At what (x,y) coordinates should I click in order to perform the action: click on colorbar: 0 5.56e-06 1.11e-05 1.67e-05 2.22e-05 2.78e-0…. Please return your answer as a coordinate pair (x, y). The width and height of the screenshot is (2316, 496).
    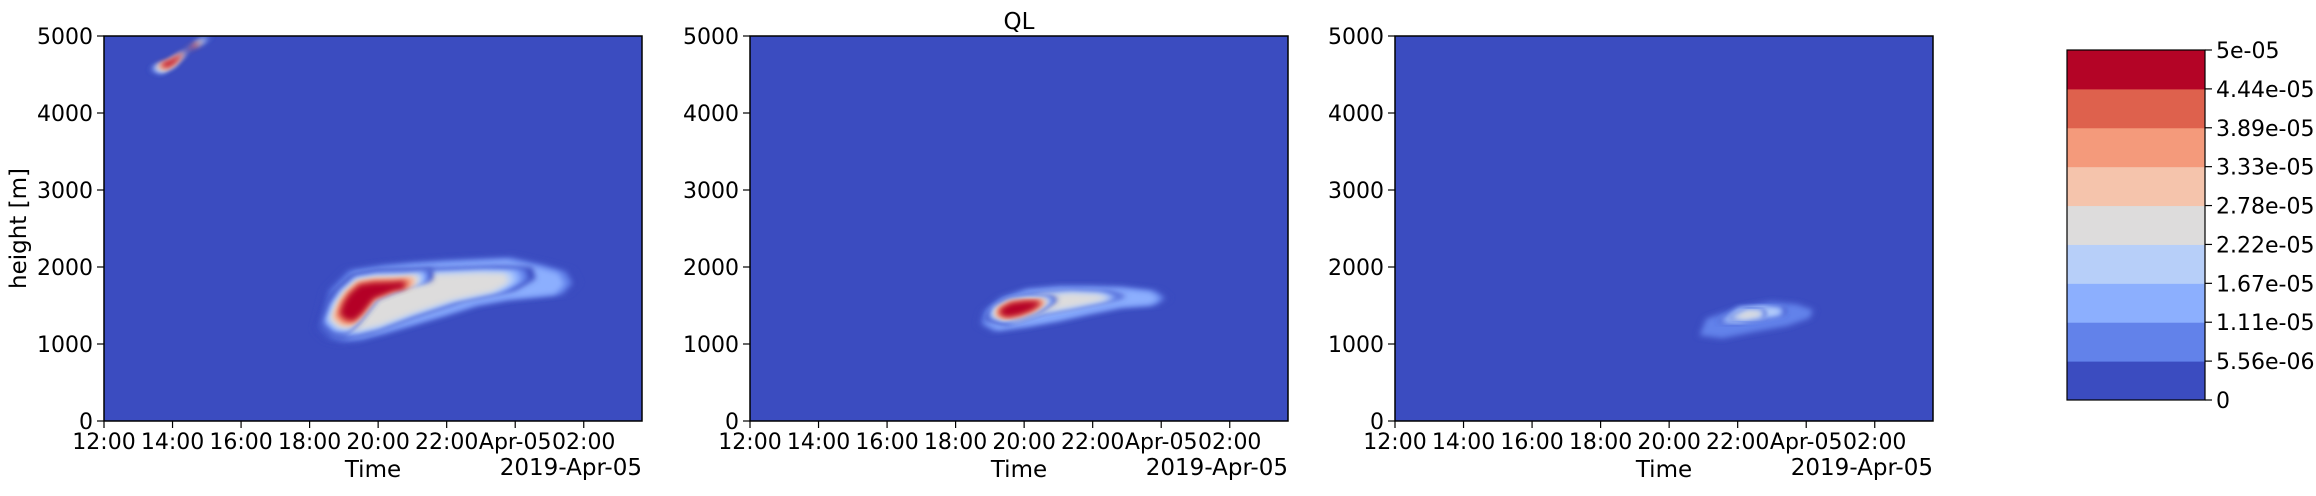
    Looking at the image, I should click on (2190, 226).